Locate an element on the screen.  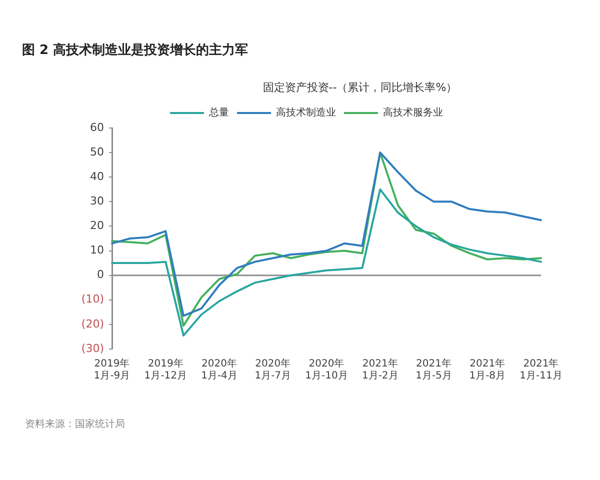
chart-title: 图 2 高技术制造业是投资增长的主力军 is located at coordinates (135, 50).